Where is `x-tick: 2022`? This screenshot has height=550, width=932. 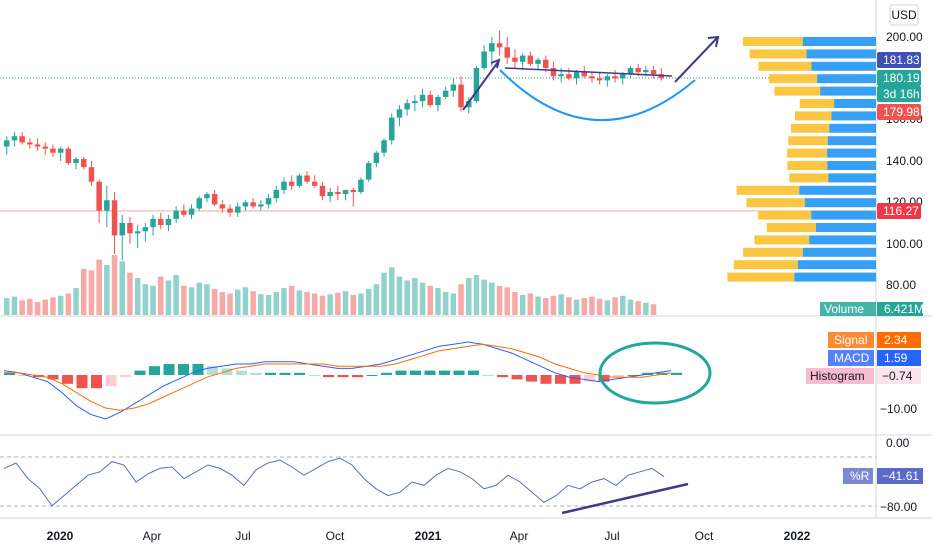 x-tick: 2022 is located at coordinates (797, 536).